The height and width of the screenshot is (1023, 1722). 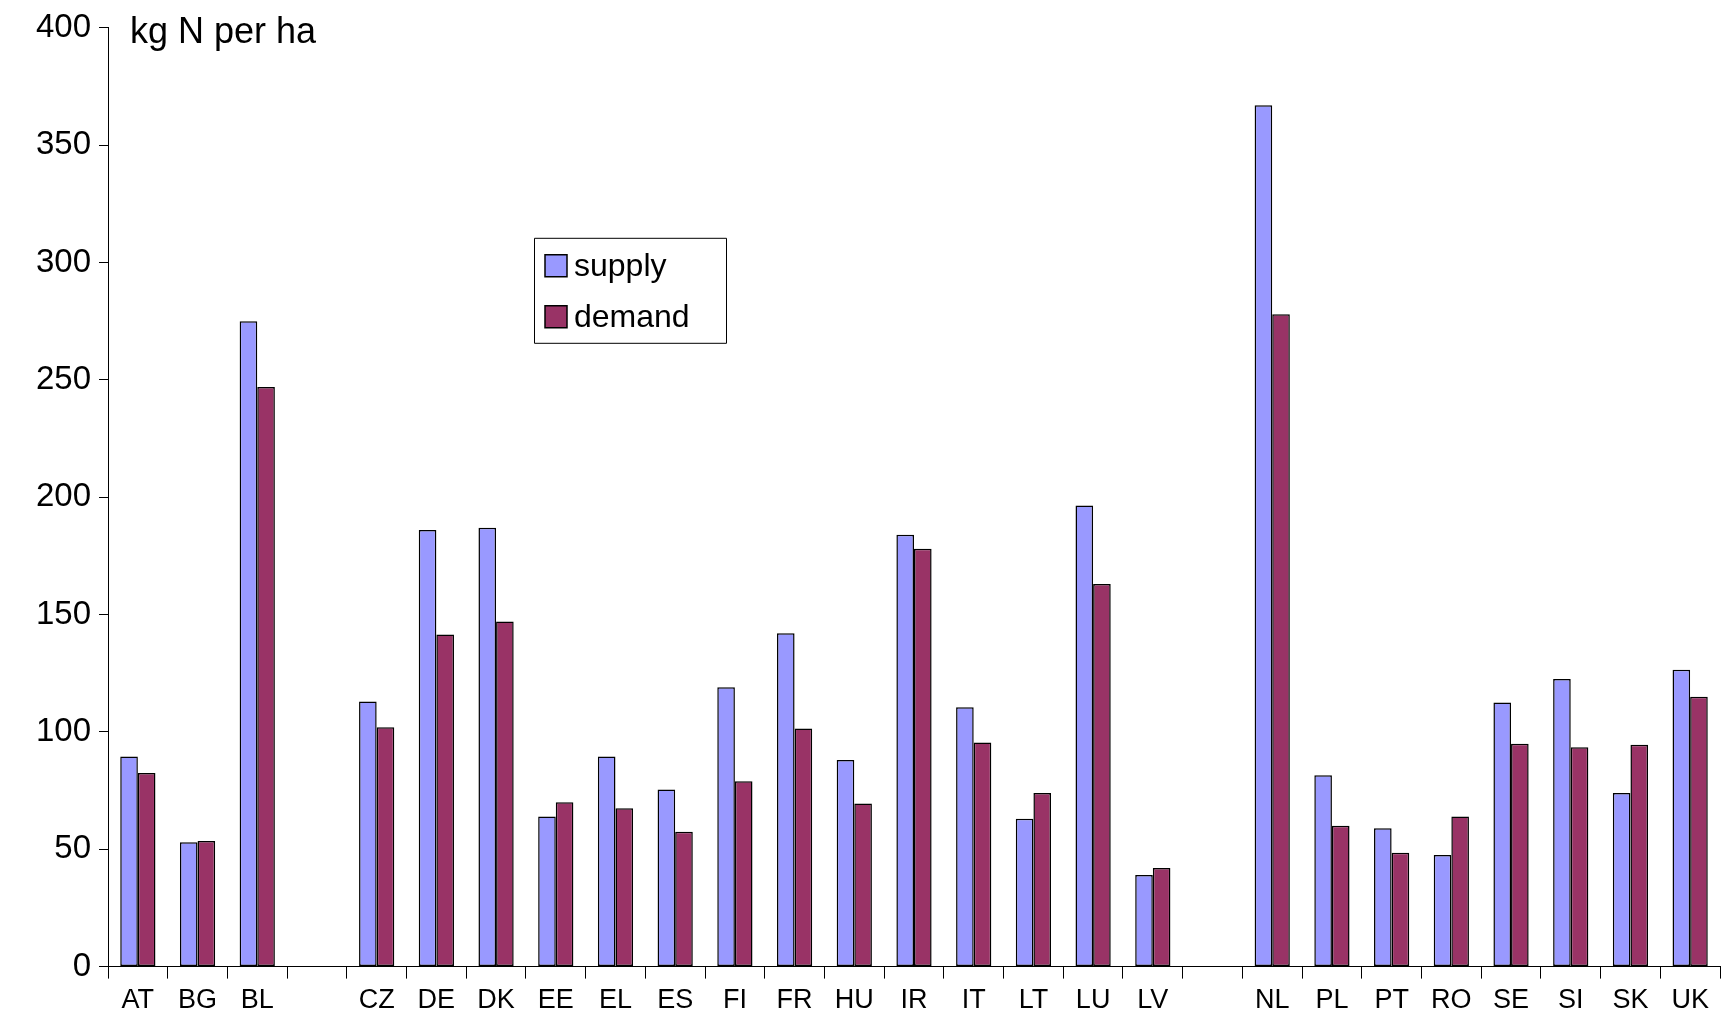 What do you see at coordinates (620, 264) in the screenshot?
I see `legend-label: supply` at bounding box center [620, 264].